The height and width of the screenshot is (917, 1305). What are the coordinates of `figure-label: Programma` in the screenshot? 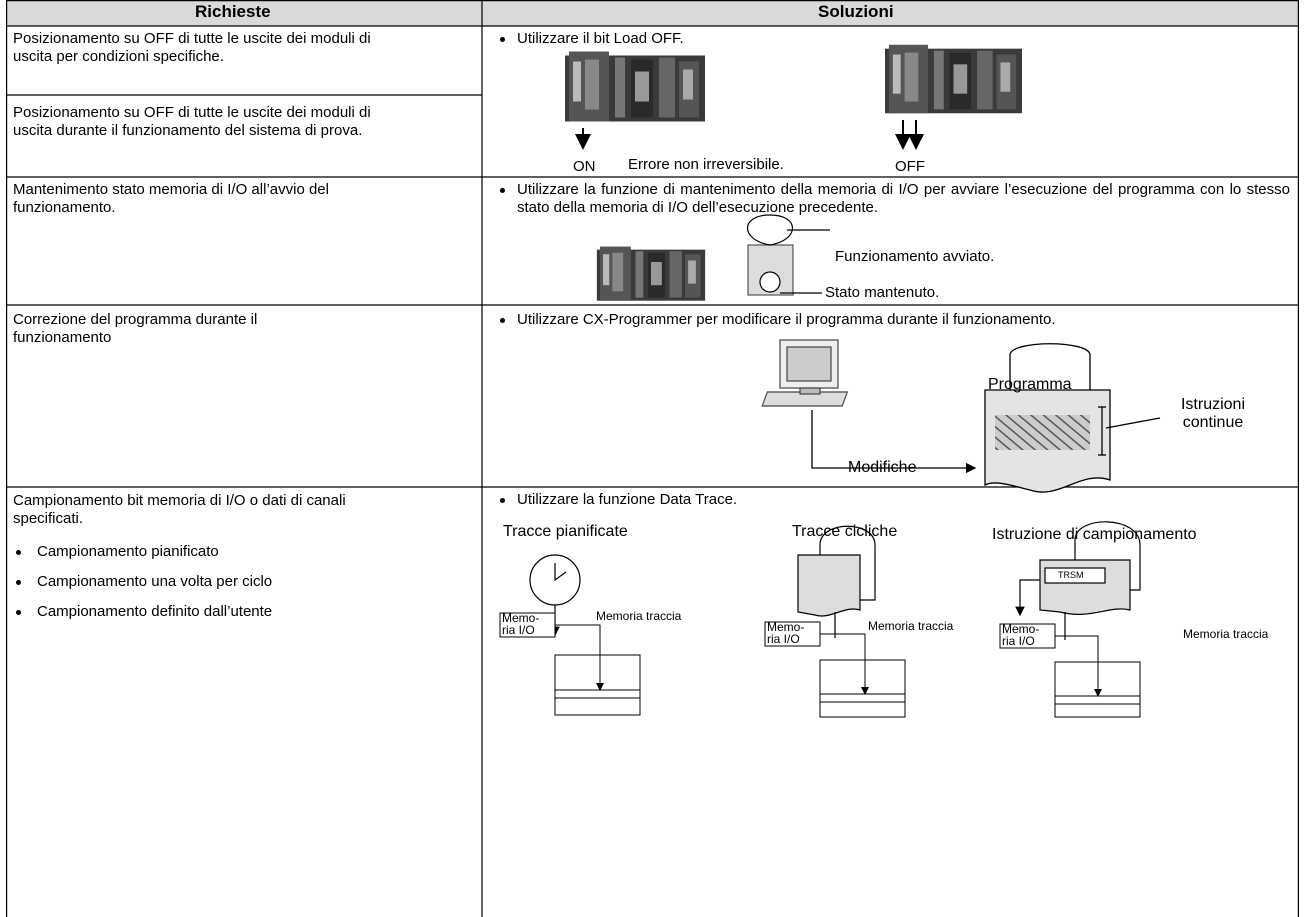 It's located at (1030, 384).